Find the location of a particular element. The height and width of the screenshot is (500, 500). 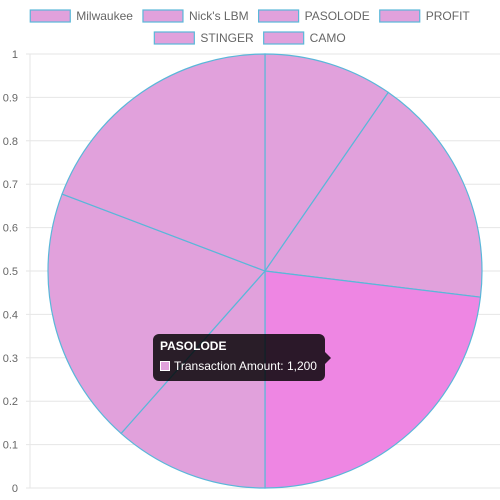

tooltip-row: Transaction Amount: 1,200 is located at coordinates (239, 366).